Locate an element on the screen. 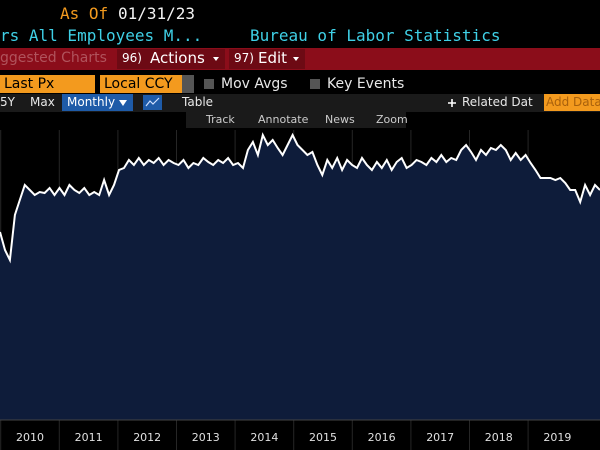  edit-code: 97) is located at coordinates (244, 58).